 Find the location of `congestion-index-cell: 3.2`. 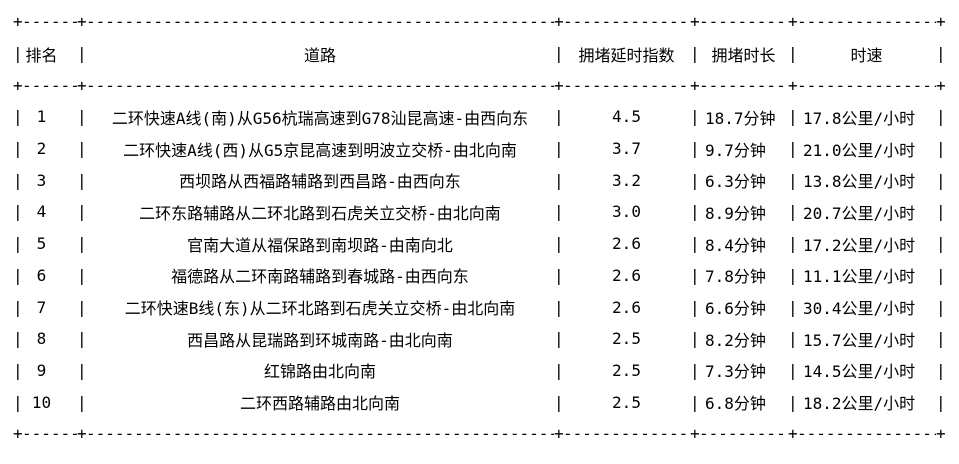

congestion-index-cell: 3.2 is located at coordinates (626, 180).